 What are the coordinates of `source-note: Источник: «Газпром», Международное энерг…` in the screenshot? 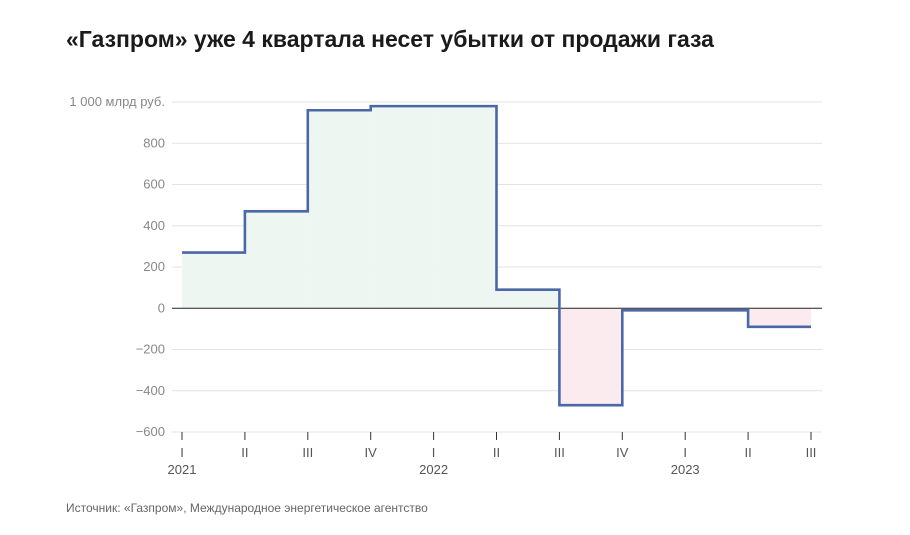 It's located at (247, 508).